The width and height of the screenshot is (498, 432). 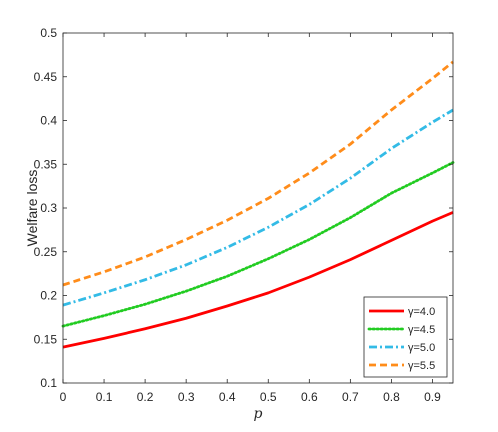 What do you see at coordinates (46, 339) in the screenshot?
I see `y-tick-label: 0.15` at bounding box center [46, 339].